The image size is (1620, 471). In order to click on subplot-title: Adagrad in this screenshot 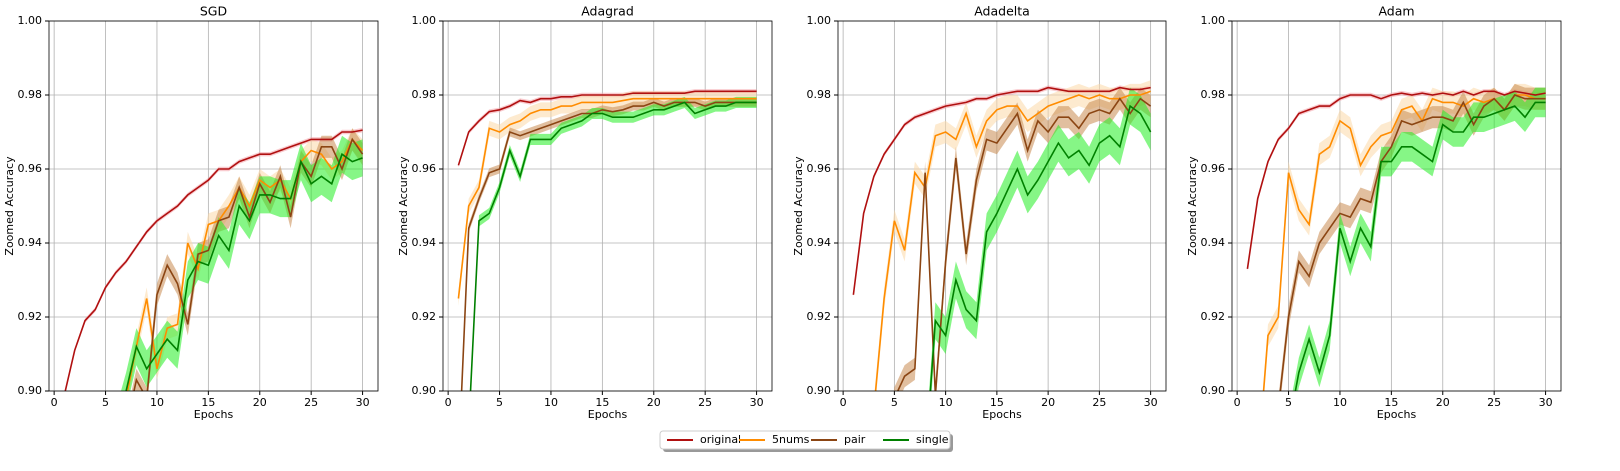, I will do `click(607, 11)`.